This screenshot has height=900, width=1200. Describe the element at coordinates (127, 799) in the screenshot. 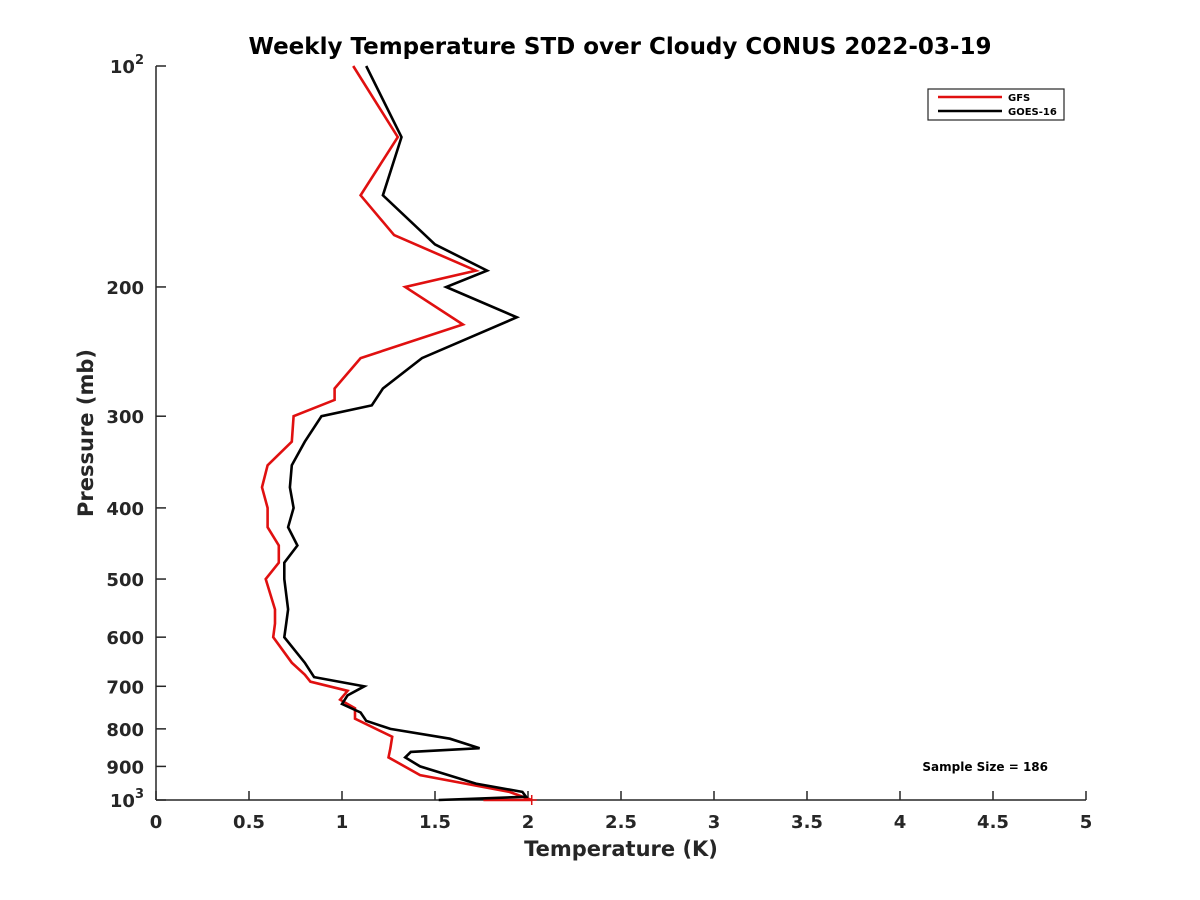

I see `y-tick-label: 10³` at that location.